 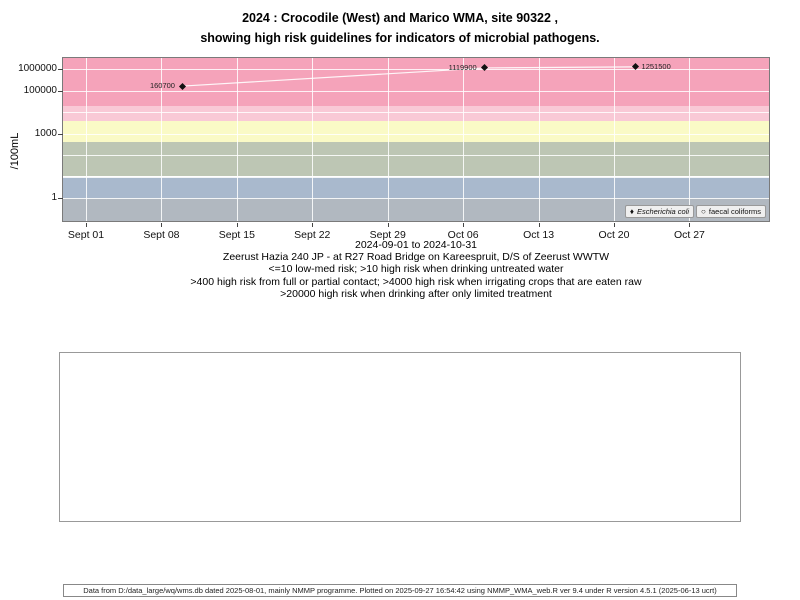 What do you see at coordinates (689, 235) in the screenshot?
I see `x-tick-label: Oct 27` at bounding box center [689, 235].